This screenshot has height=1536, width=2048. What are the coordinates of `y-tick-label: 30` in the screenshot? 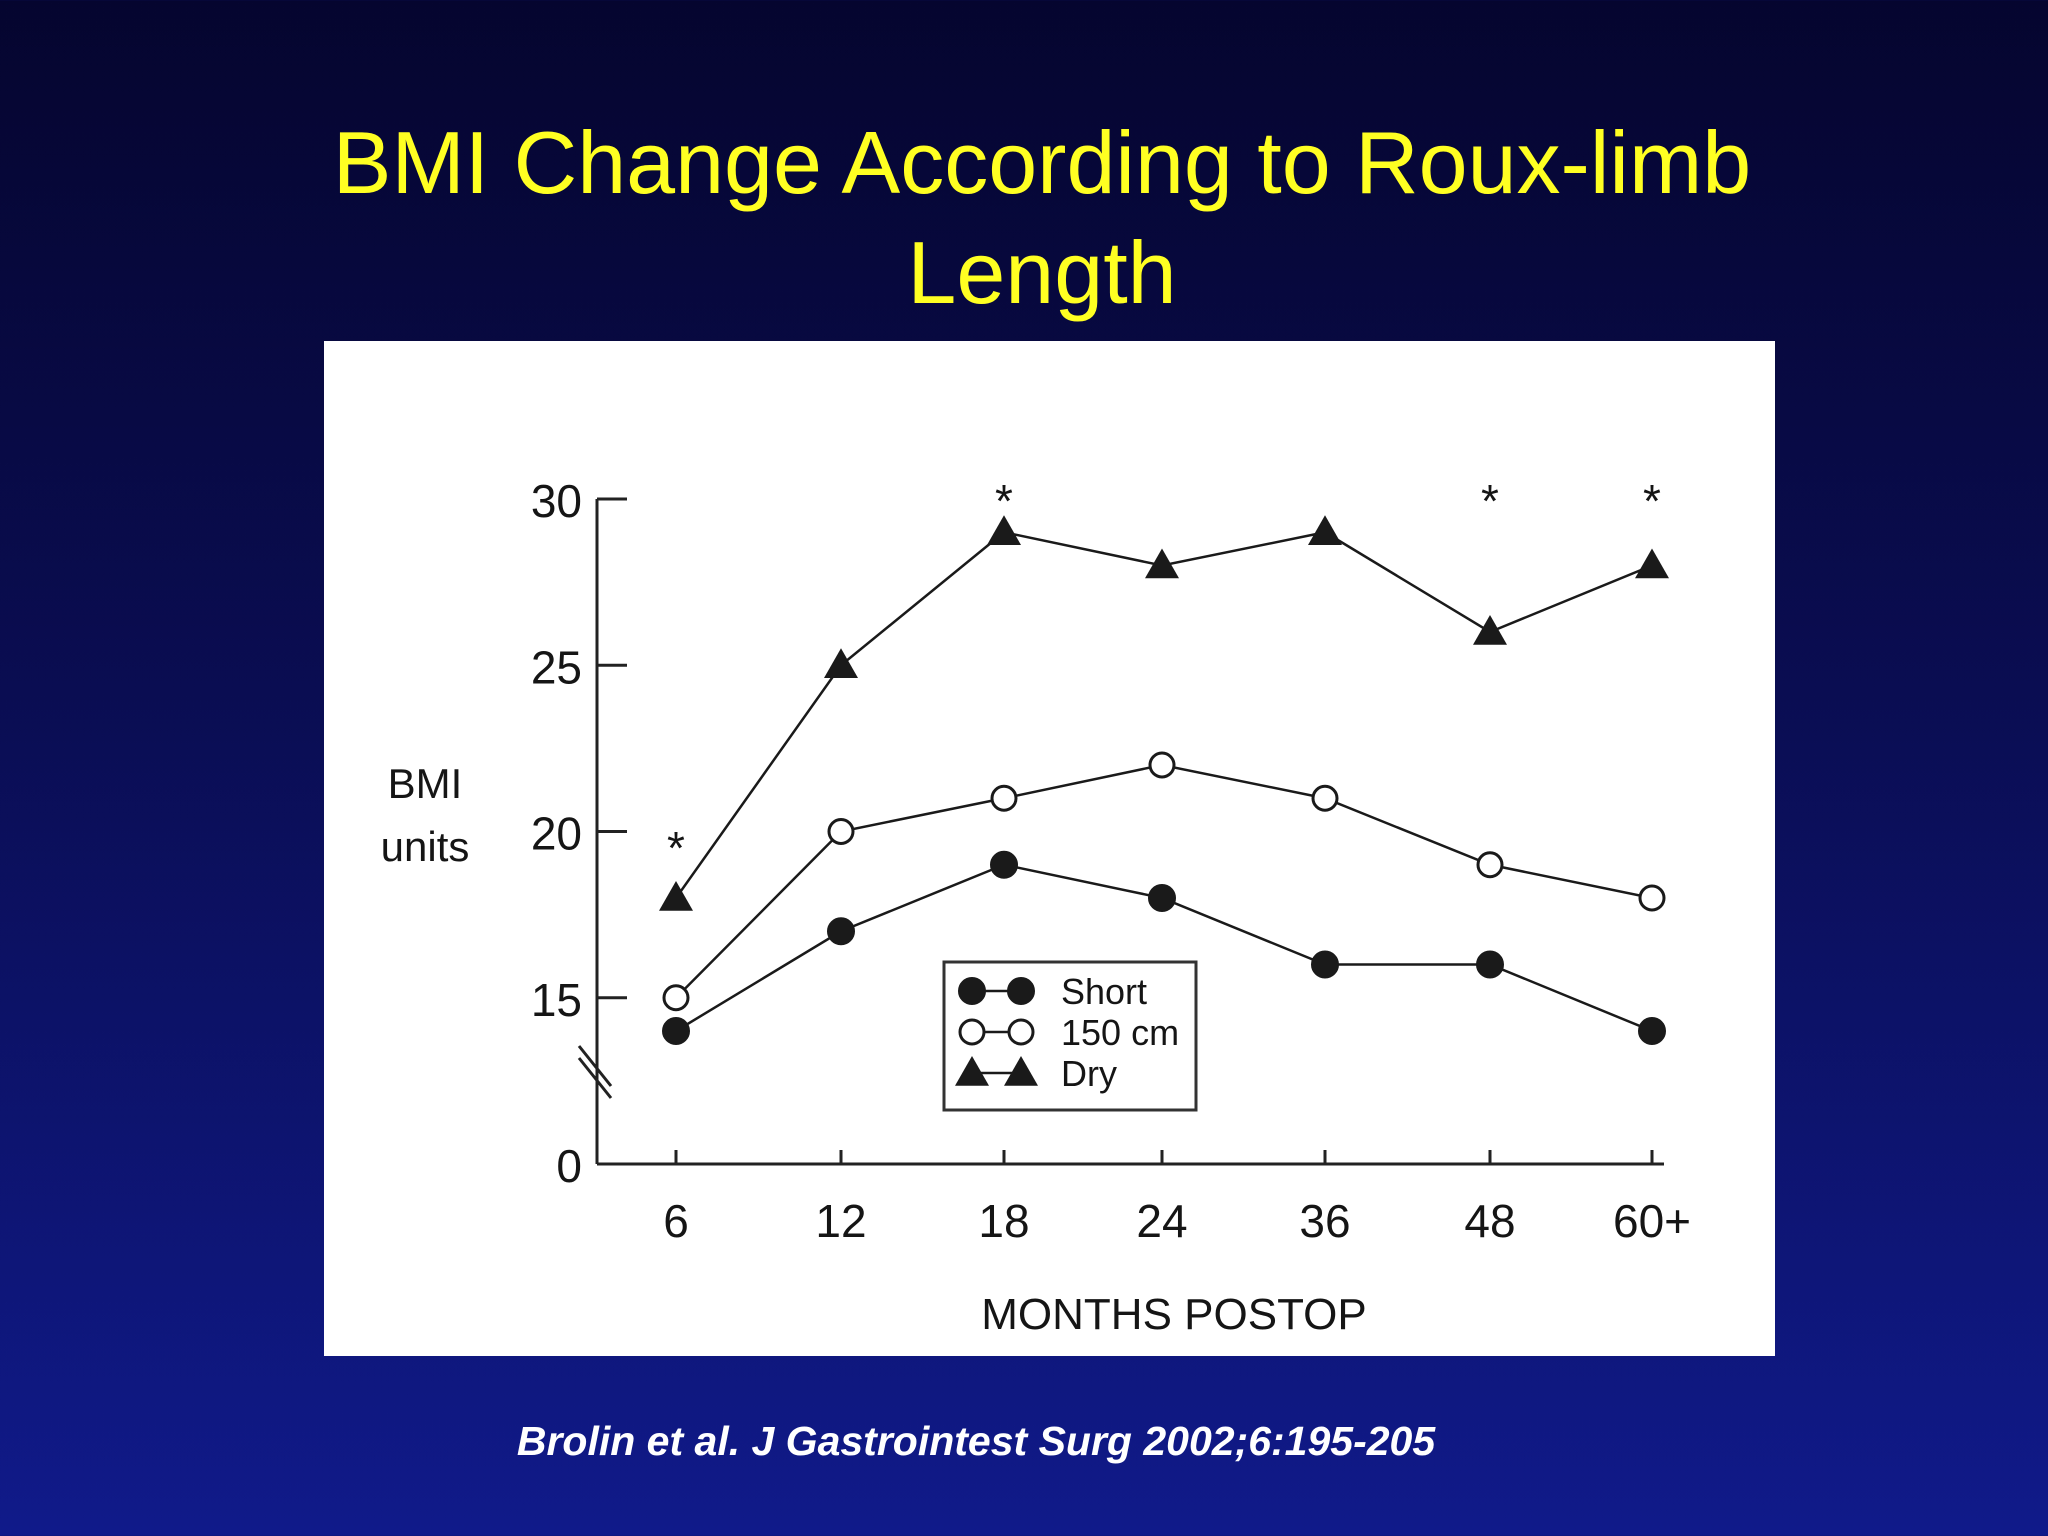 It's located at (556, 501).